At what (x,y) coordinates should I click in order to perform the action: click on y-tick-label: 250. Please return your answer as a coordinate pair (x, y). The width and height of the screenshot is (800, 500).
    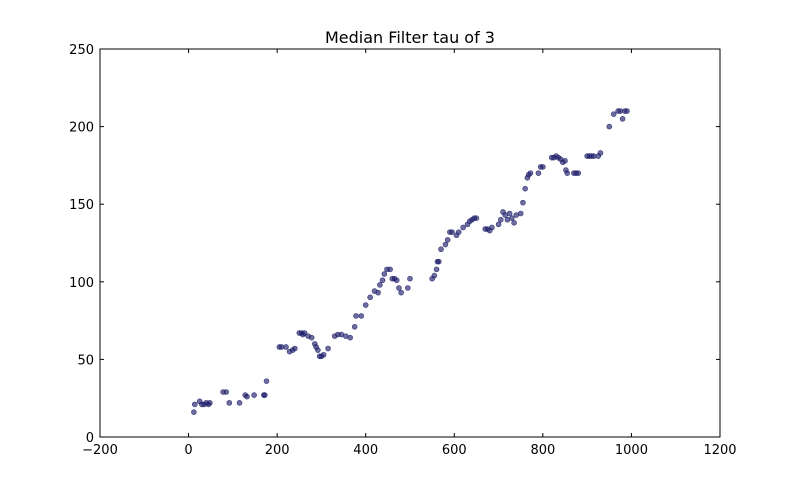
    Looking at the image, I should click on (81, 50).